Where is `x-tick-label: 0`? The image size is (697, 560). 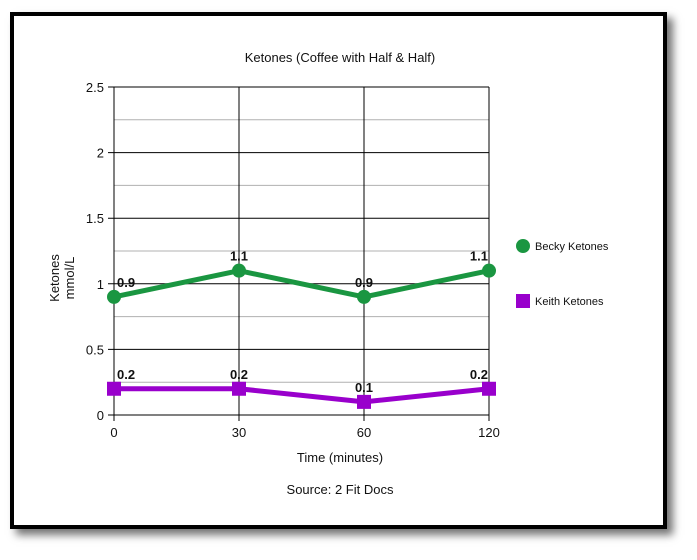 x-tick-label: 0 is located at coordinates (113, 432).